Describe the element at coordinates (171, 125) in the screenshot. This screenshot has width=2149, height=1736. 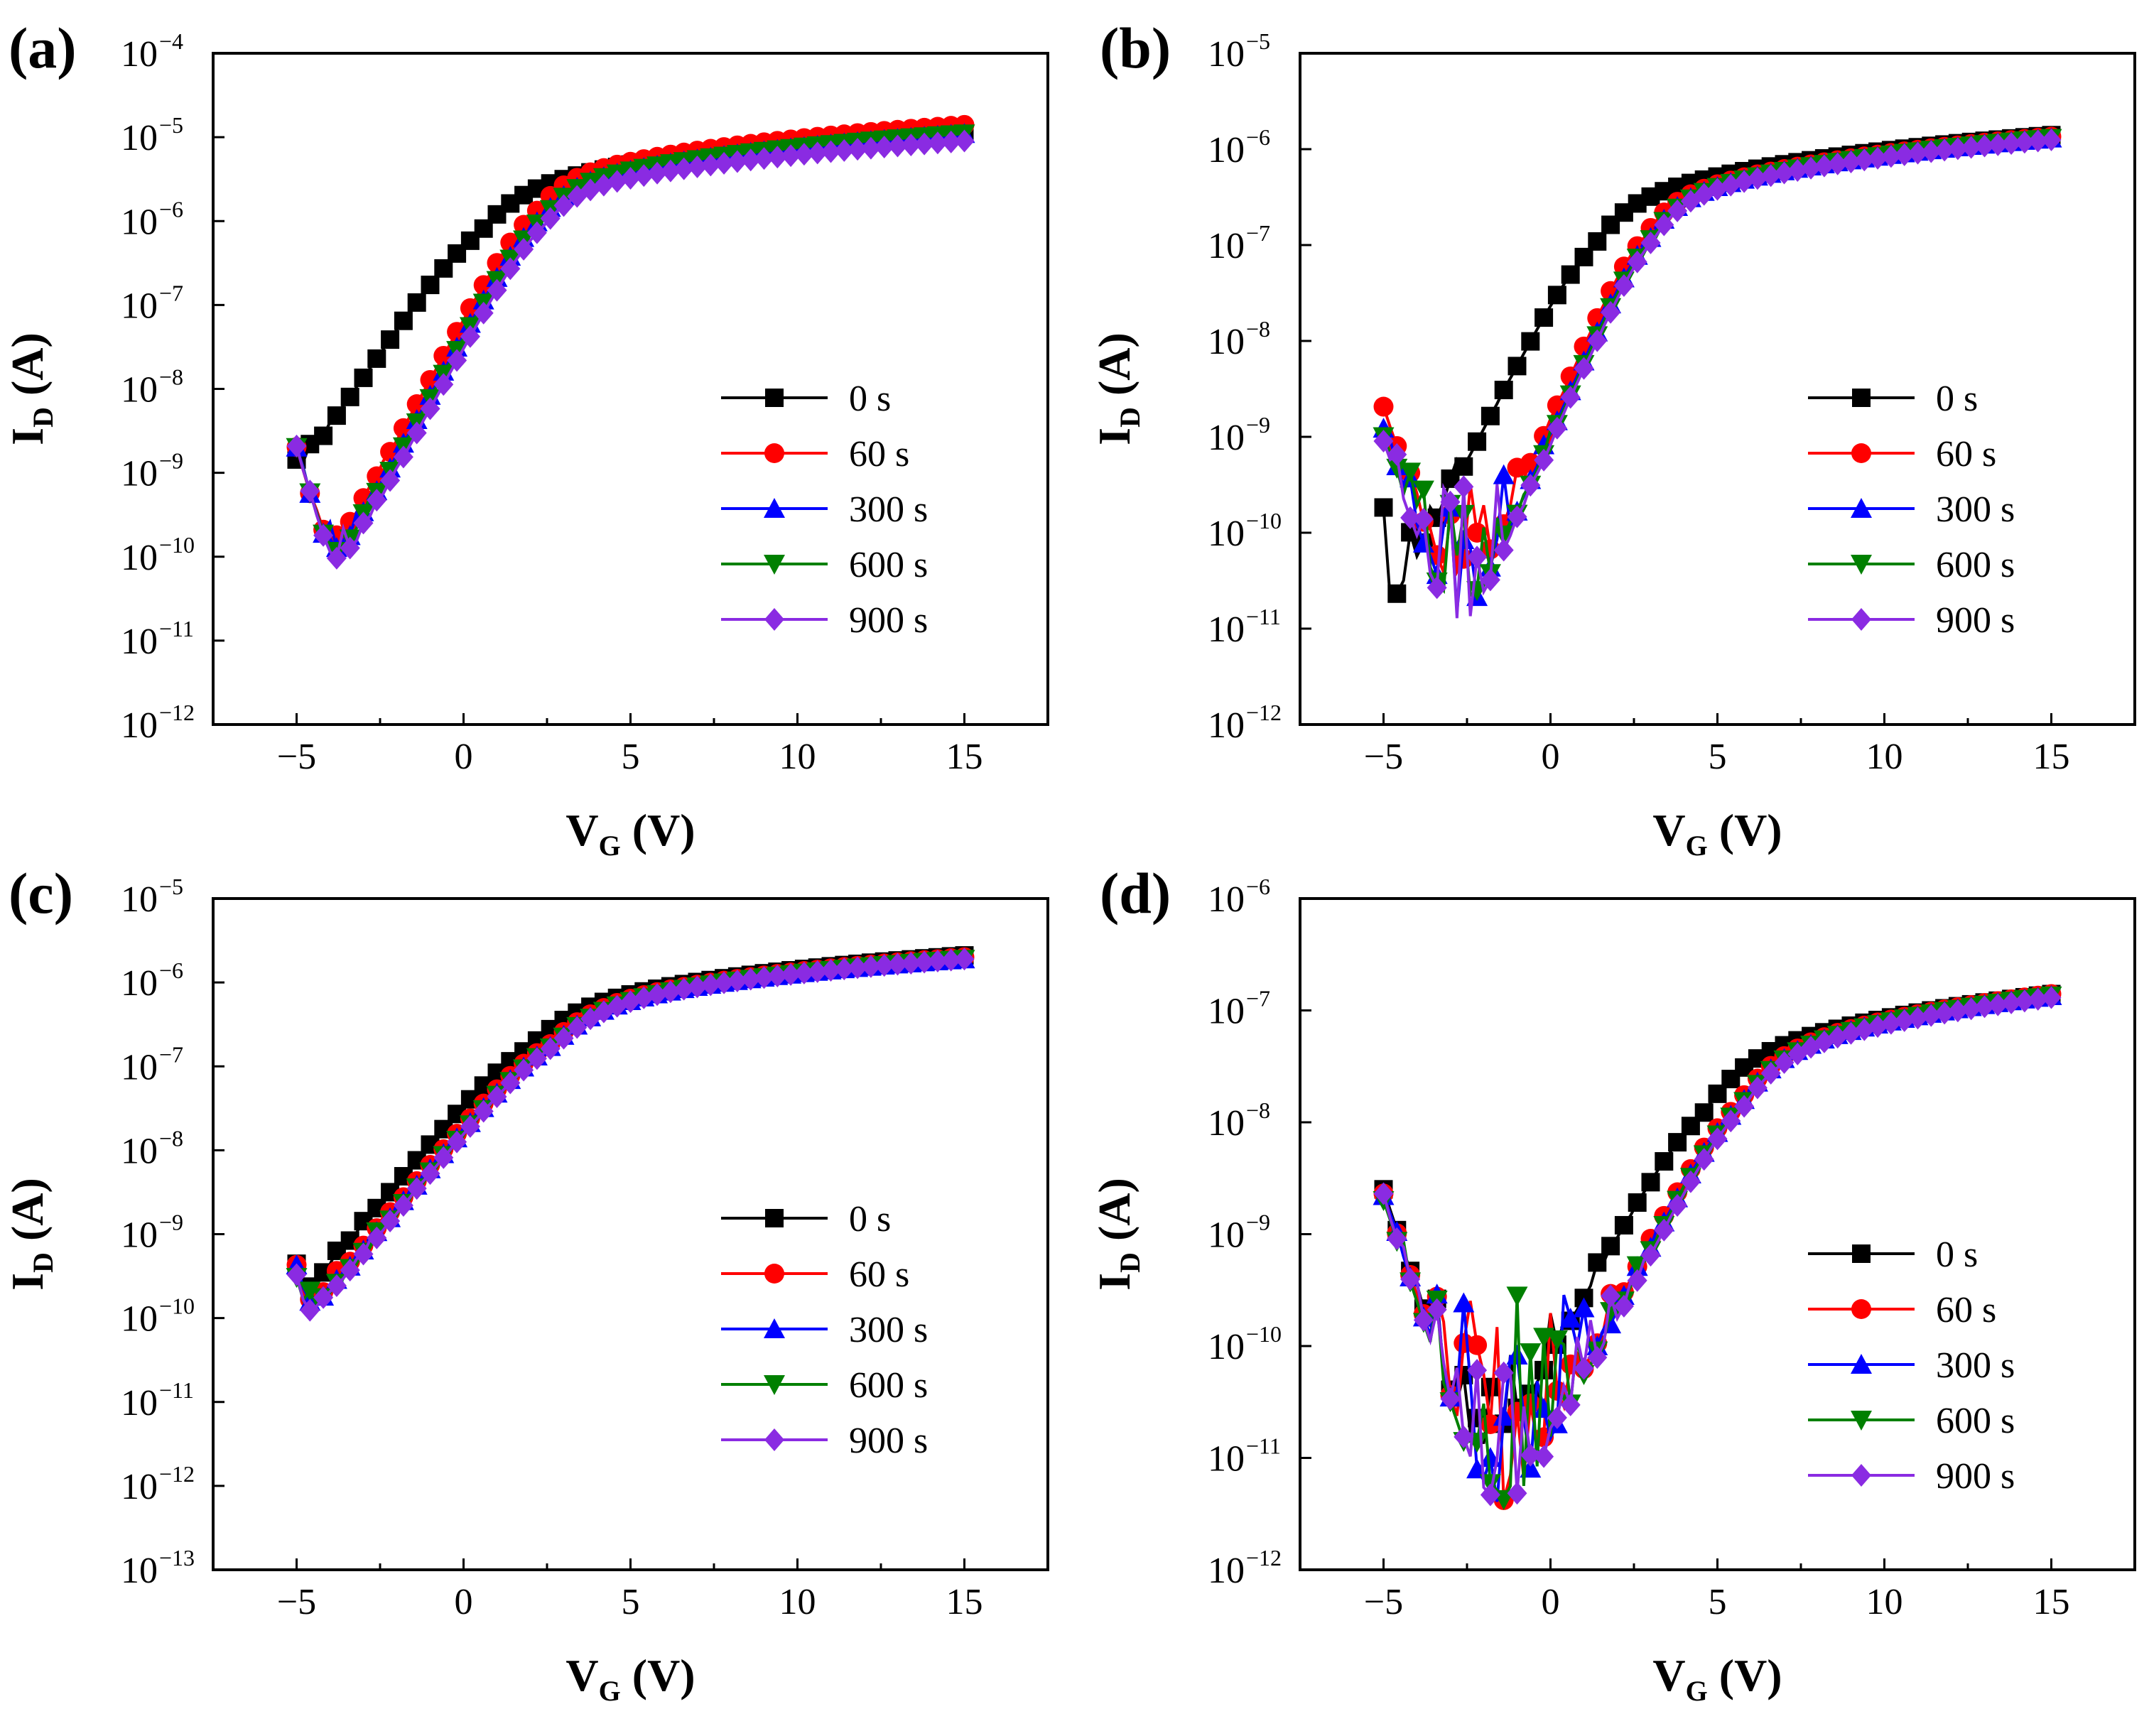
I see `y-tick-exponent: −5` at that location.